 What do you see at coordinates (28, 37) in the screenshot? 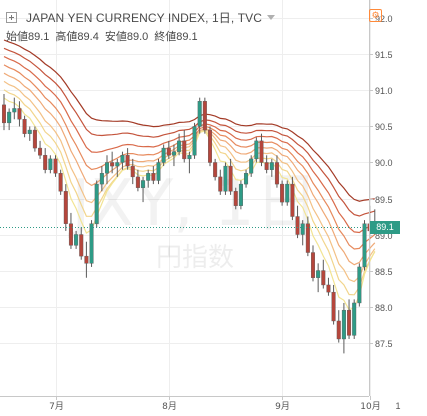
I see `ohlc-open: 始値89.1` at bounding box center [28, 37].